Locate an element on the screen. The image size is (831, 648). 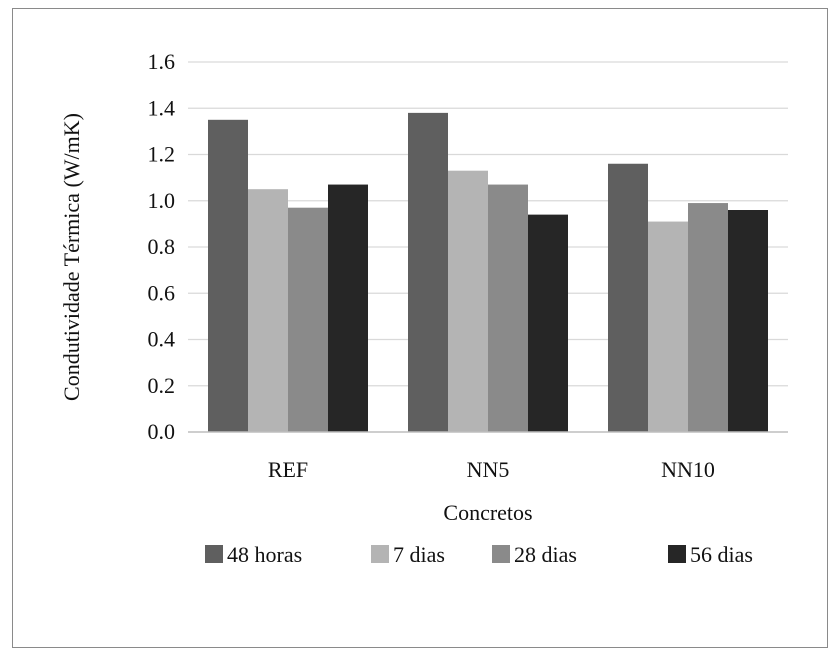
y-tick-label: 1.2 is located at coordinates (162, 154).